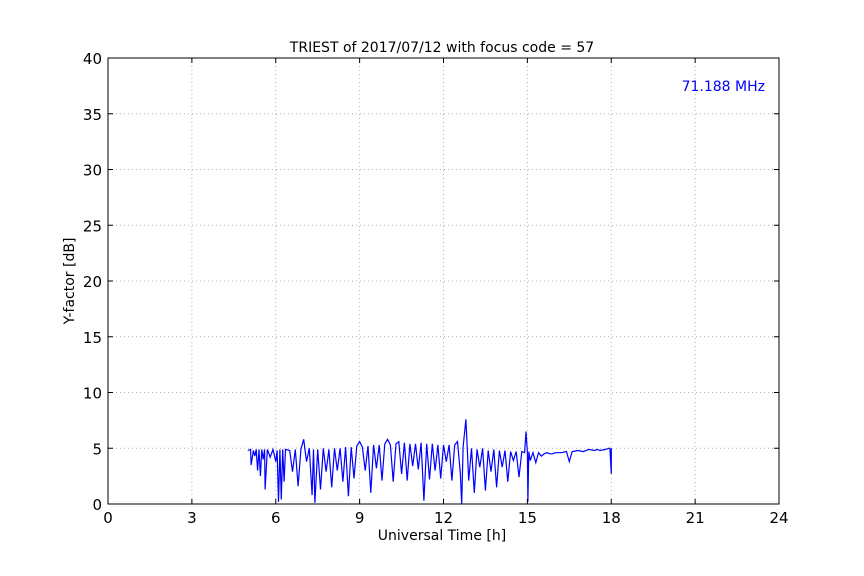  What do you see at coordinates (92, 282) in the screenshot?
I see `y-tick-label: 20` at bounding box center [92, 282].